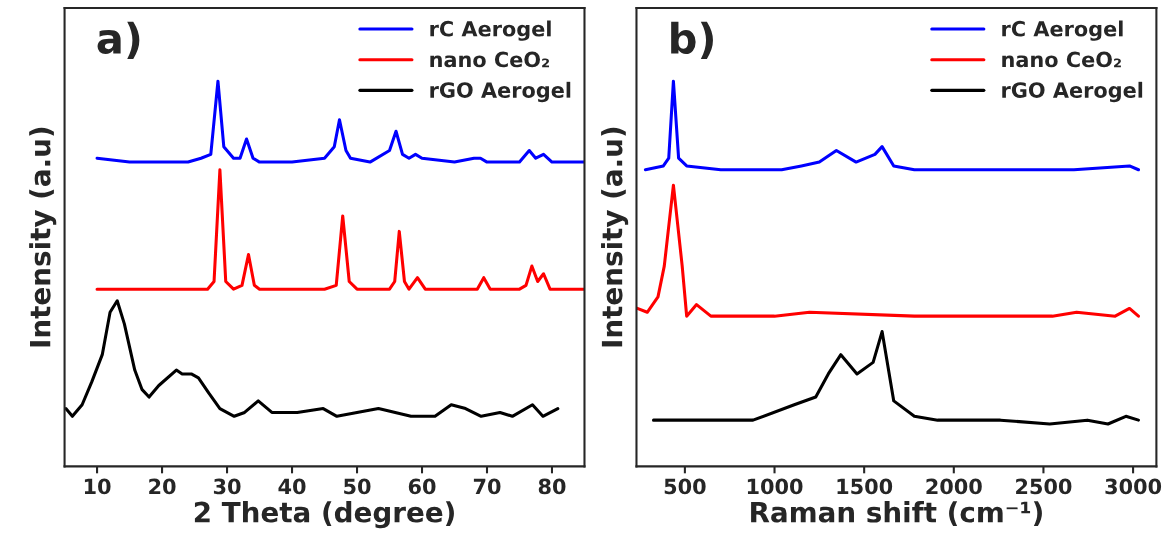 This screenshot has width=1174, height=533. I want to click on x-tick-label: 30, so click(227, 486).